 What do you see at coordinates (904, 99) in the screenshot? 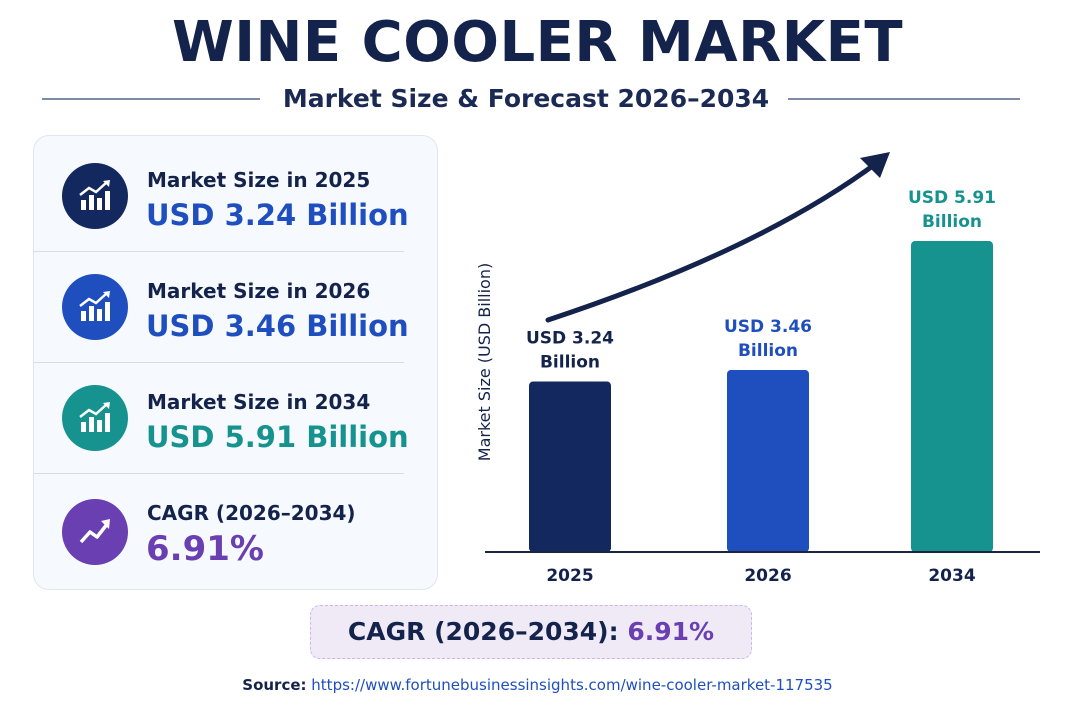
I see `title-rule-right` at bounding box center [904, 99].